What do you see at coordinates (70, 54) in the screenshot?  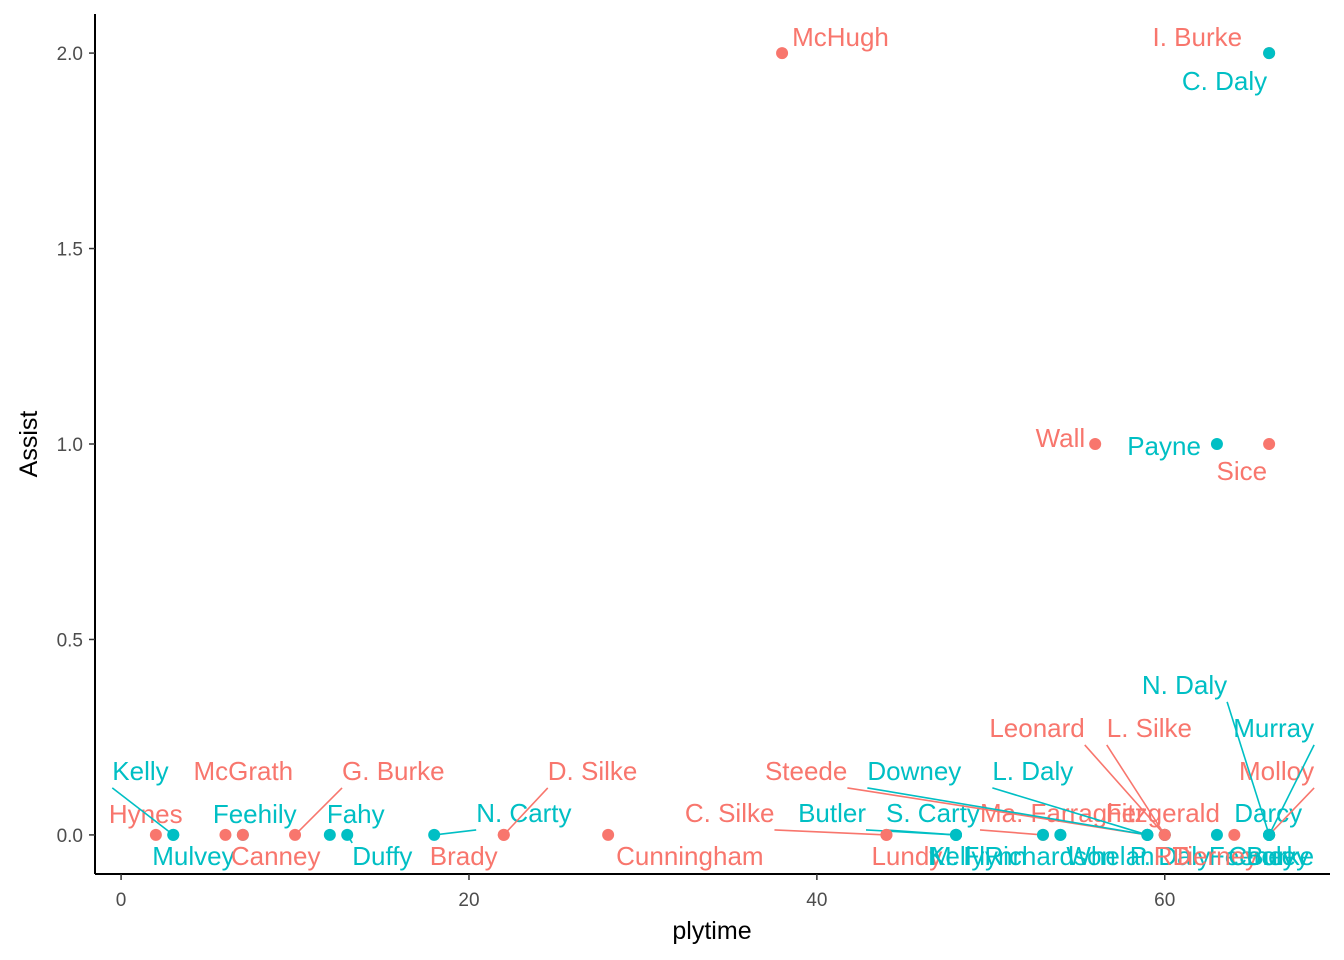 I see `y-tick-label: 2.0` at bounding box center [70, 54].